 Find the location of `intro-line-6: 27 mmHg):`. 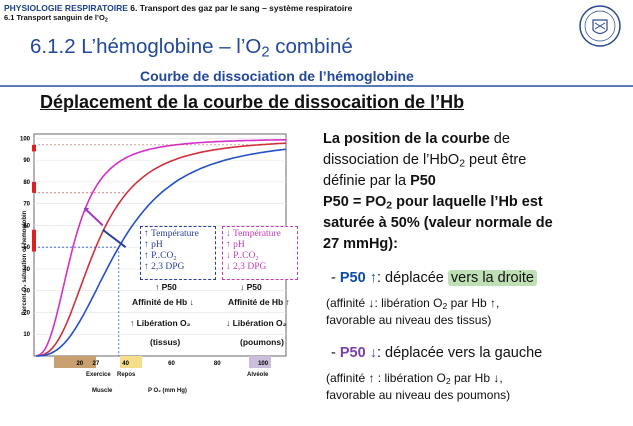

intro-line-6: 27 mmHg): is located at coordinates (360, 244).